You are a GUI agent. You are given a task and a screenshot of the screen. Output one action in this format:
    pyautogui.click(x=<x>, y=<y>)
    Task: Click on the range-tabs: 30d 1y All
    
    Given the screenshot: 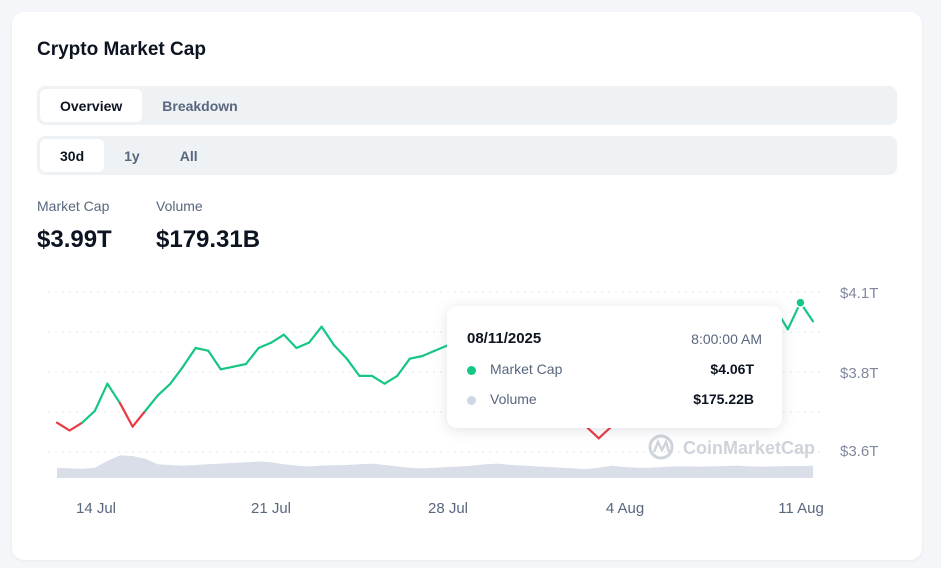 What is the action you would take?
    pyautogui.click(x=467, y=155)
    